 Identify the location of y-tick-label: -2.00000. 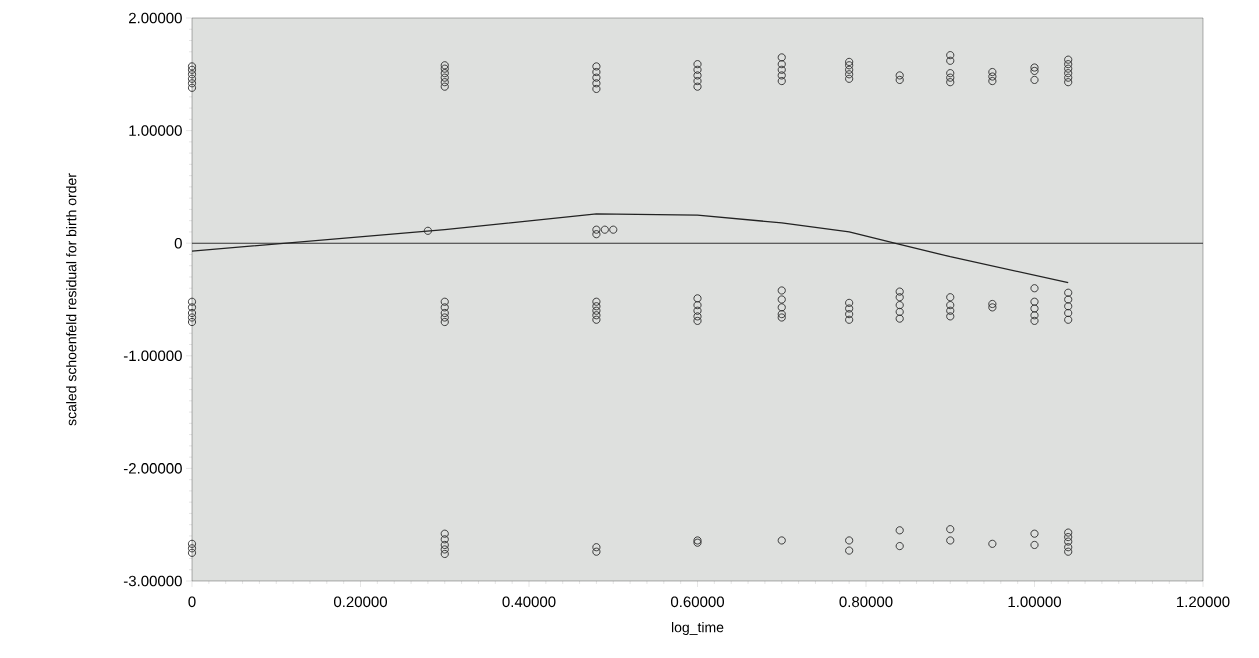
(152, 468).